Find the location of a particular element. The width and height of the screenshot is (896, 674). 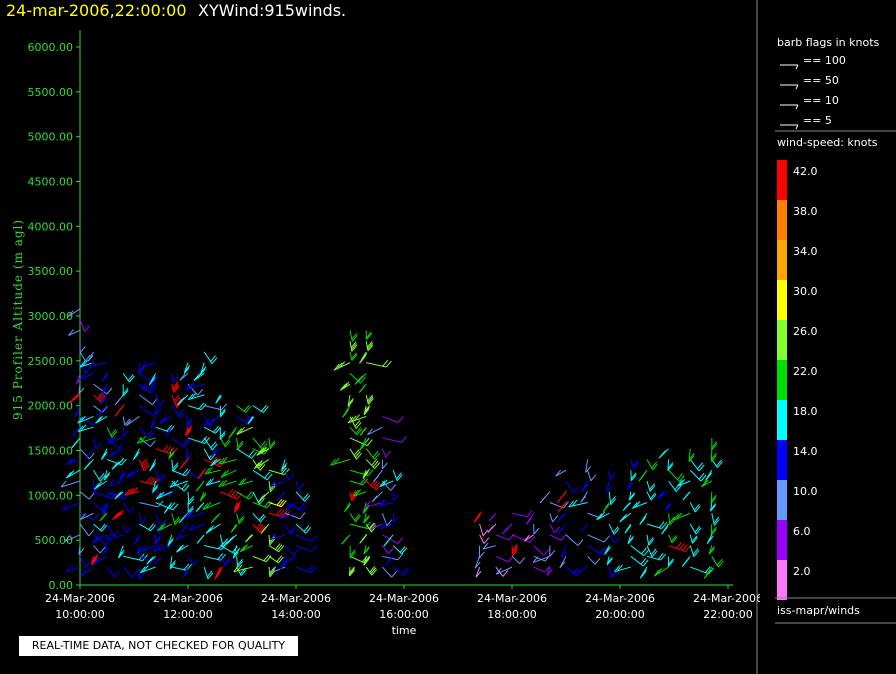

speed-legend-label: 2.0 is located at coordinates (802, 571).